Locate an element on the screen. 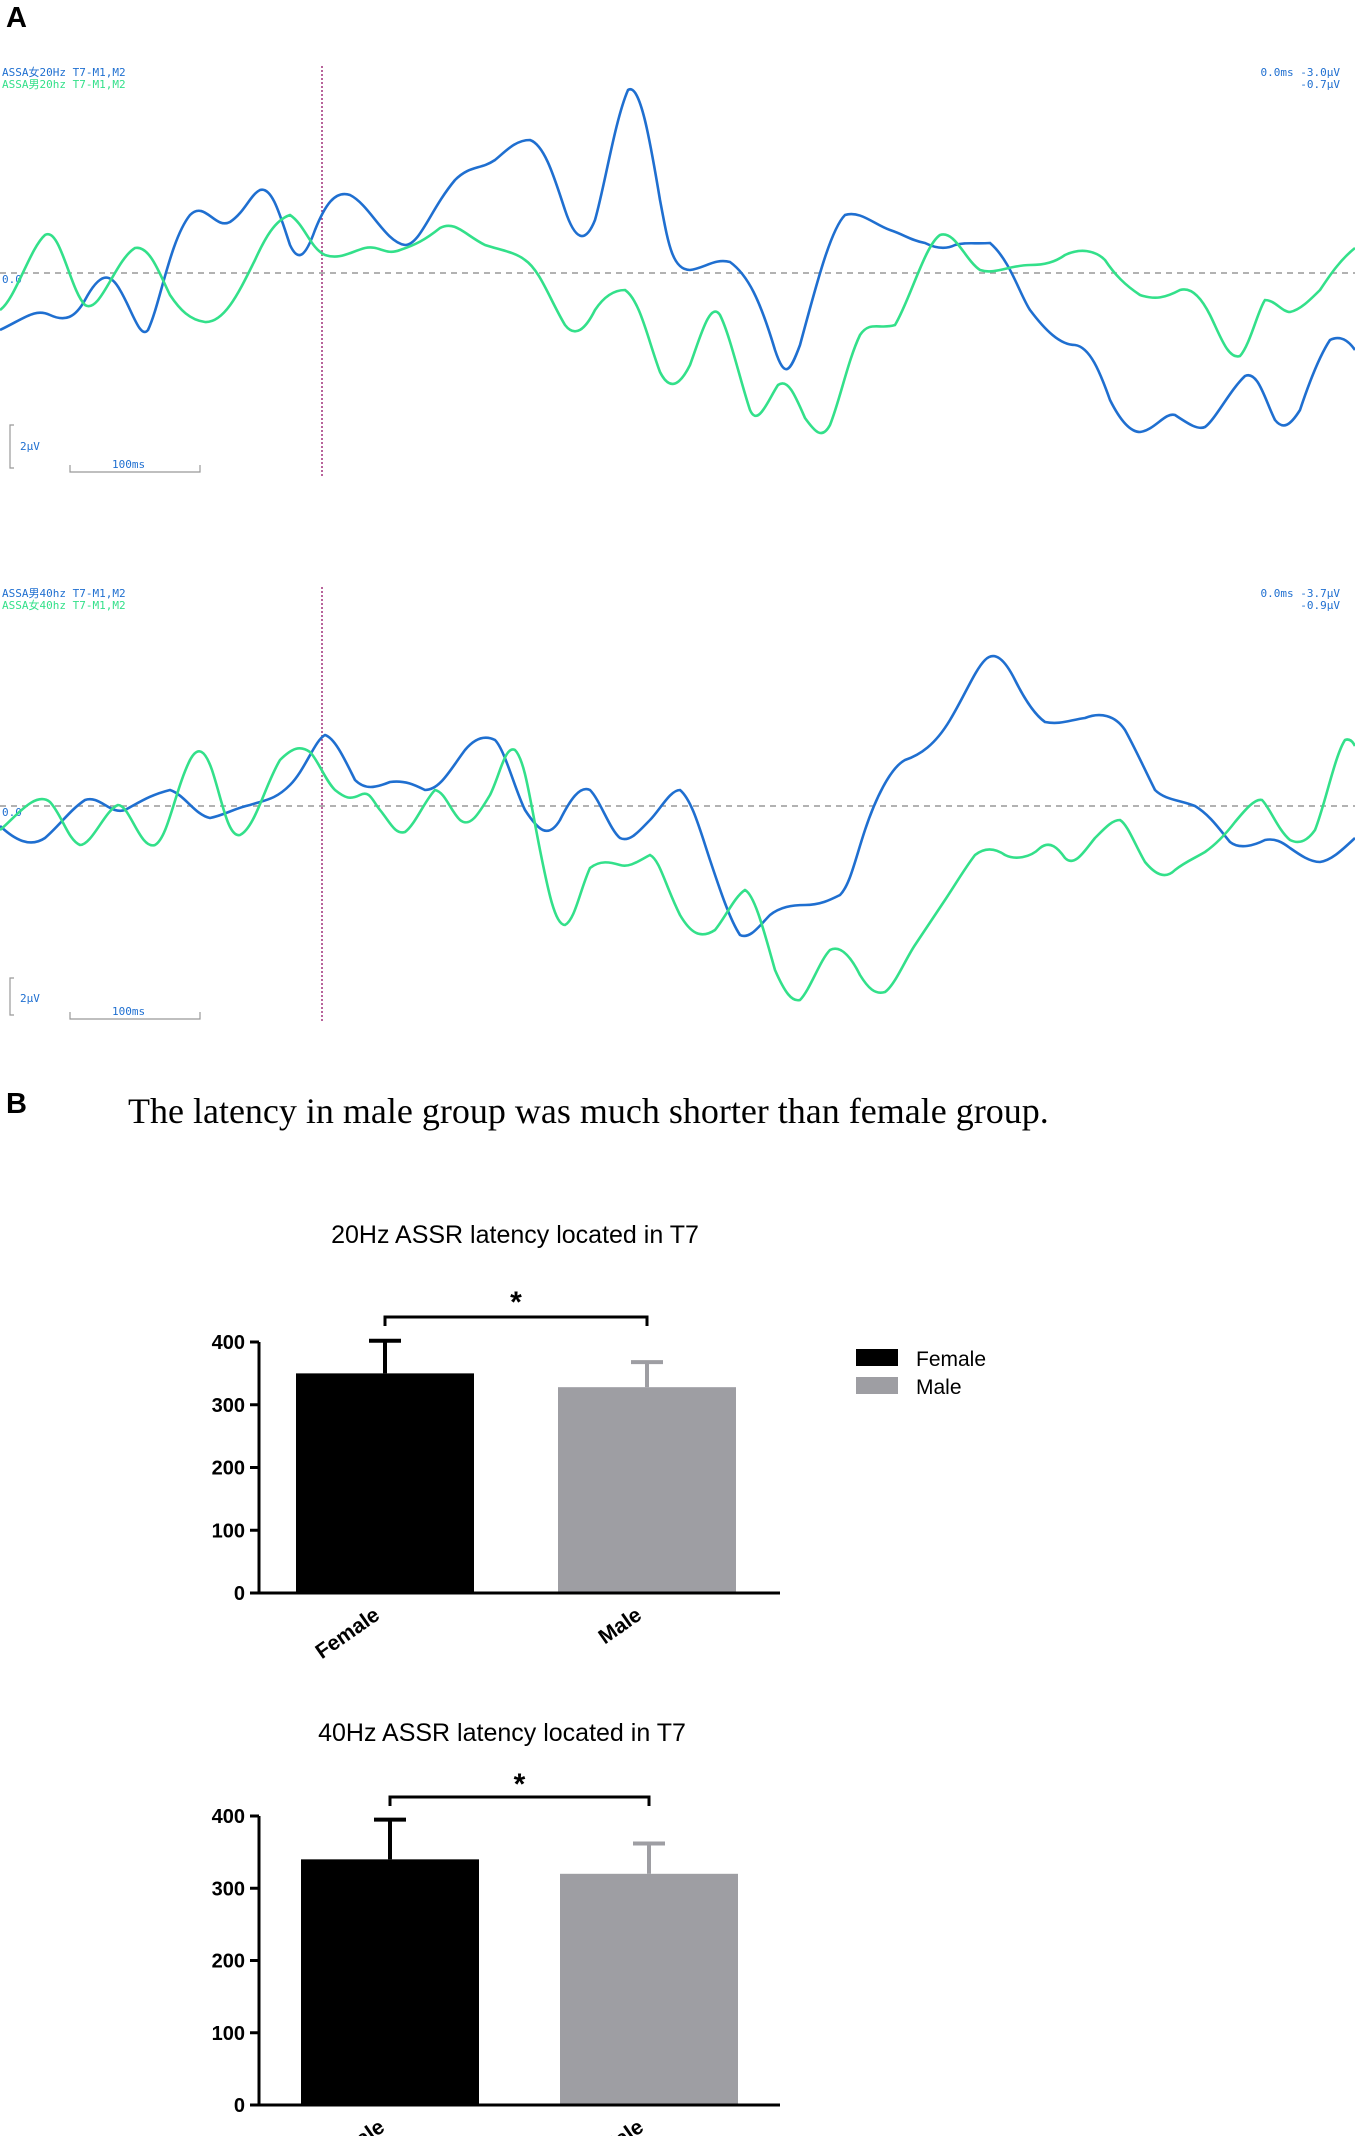 This screenshot has height=2136, width=1355. chart2-bars is located at coordinates (519, 1982).